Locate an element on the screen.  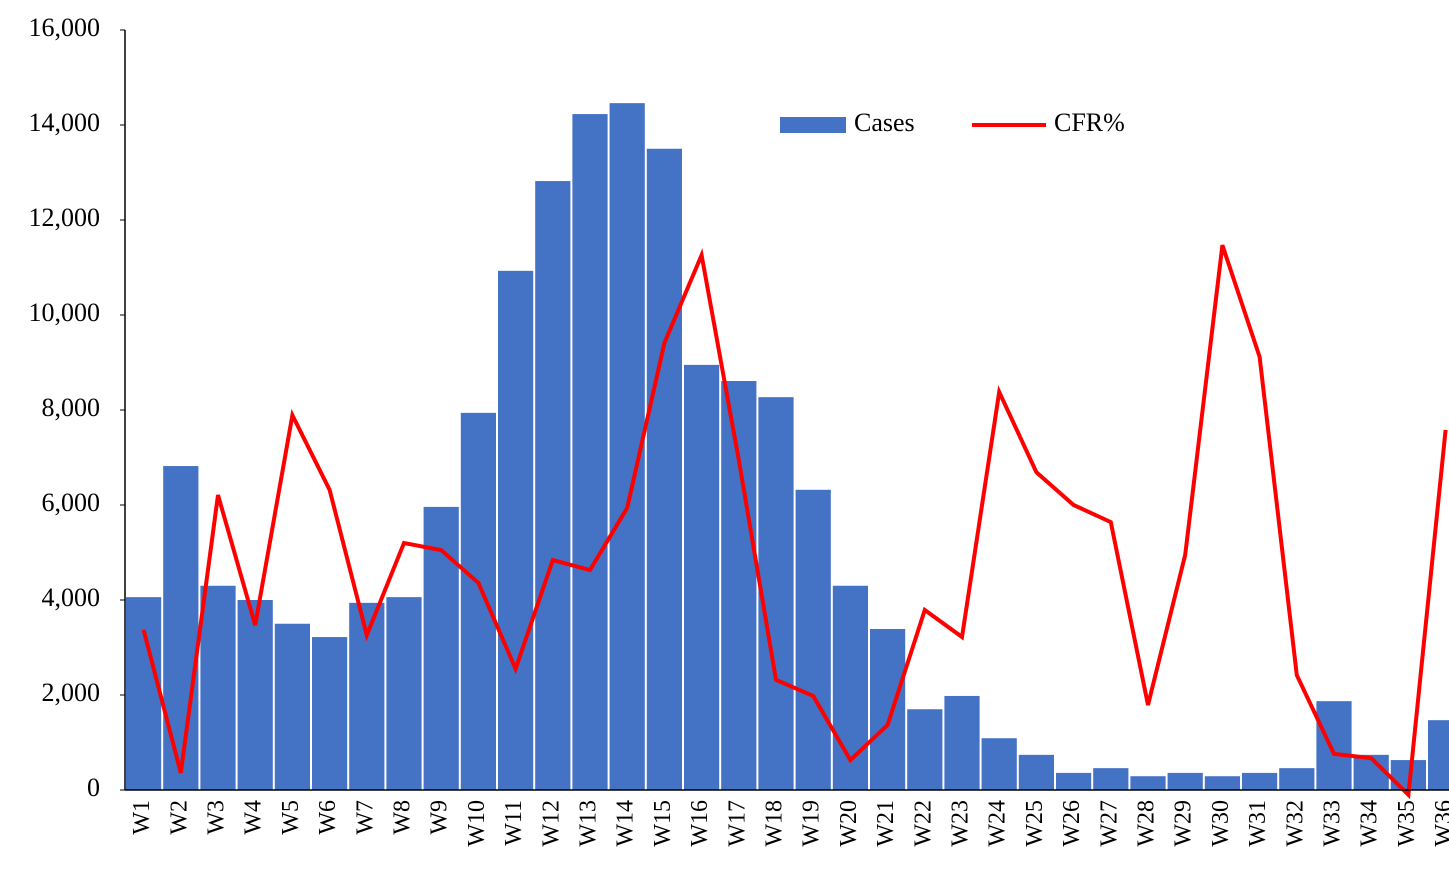
x-tick-label: W9 is located at coordinates (440, 817).